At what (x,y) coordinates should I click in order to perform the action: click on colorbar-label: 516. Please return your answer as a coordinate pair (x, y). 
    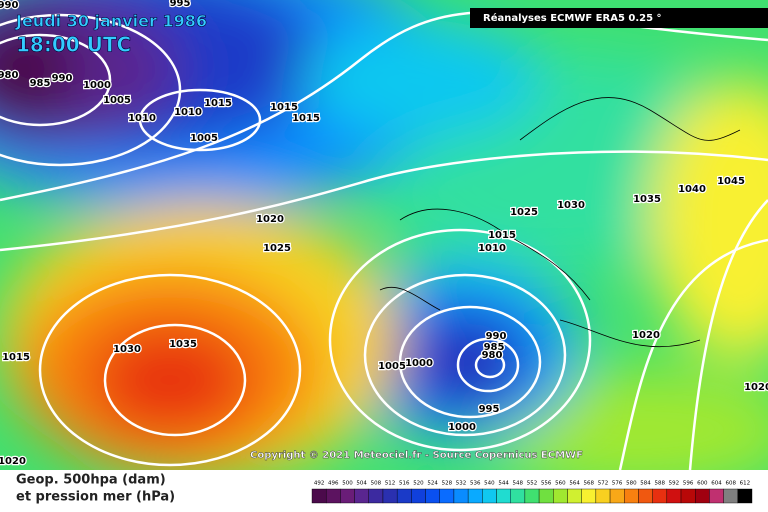
    Looking at the image, I should click on (404, 484).